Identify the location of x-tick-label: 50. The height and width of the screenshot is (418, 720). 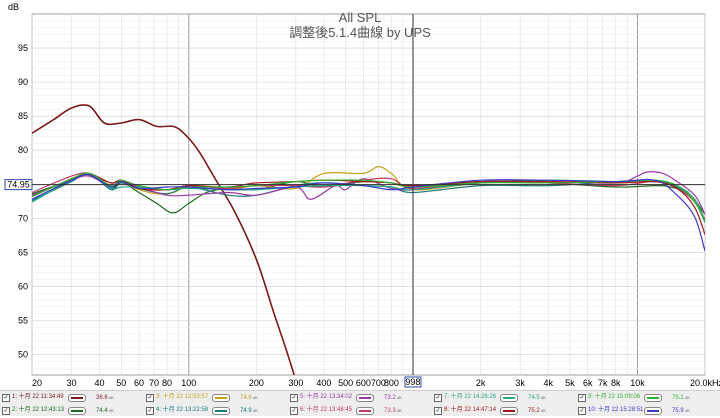
(121, 383).